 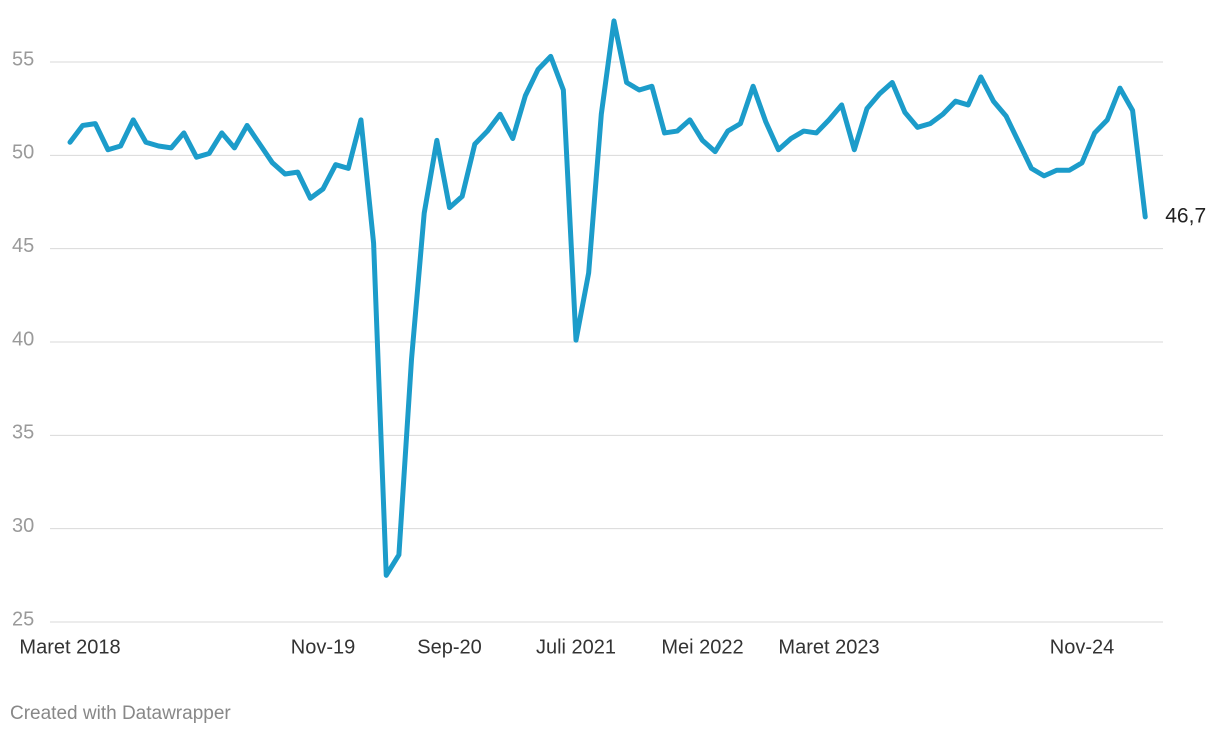 I want to click on x-tick-label: Nov-19, so click(x=323, y=647).